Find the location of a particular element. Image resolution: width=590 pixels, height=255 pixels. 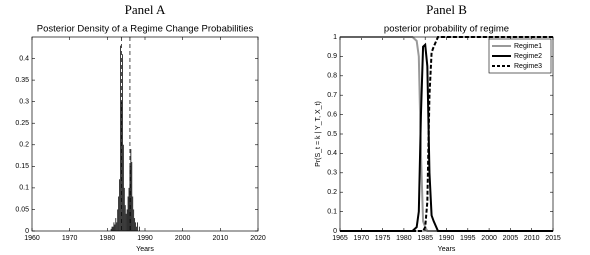

y-tick-label: 0.05 is located at coordinates (22, 209).